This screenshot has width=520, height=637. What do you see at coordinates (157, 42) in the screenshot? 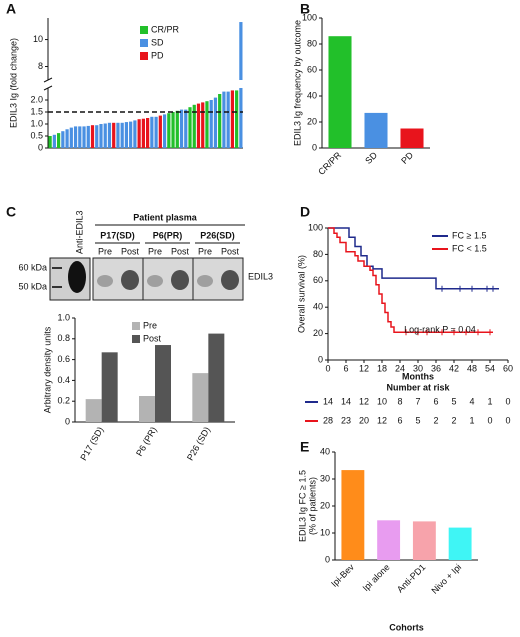
I see `legend-label: SD` at bounding box center [157, 42].